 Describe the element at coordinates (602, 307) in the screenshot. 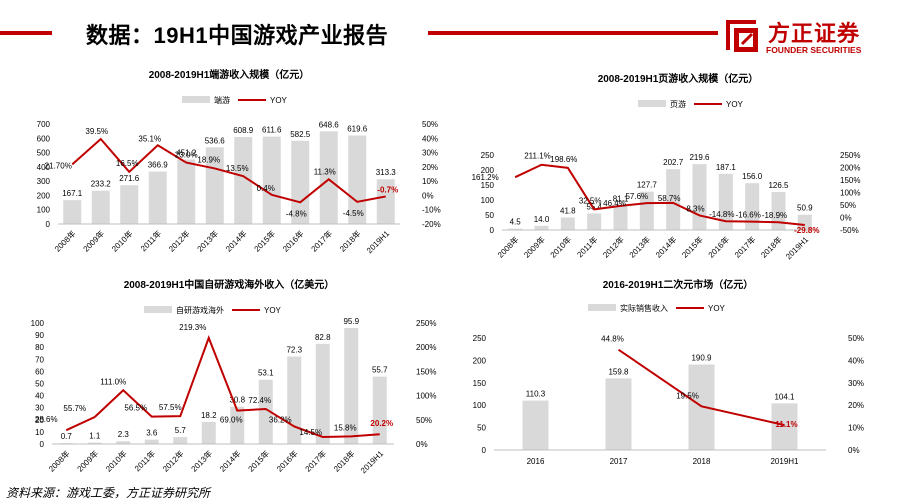

I see `legend-swatch-bar` at that location.